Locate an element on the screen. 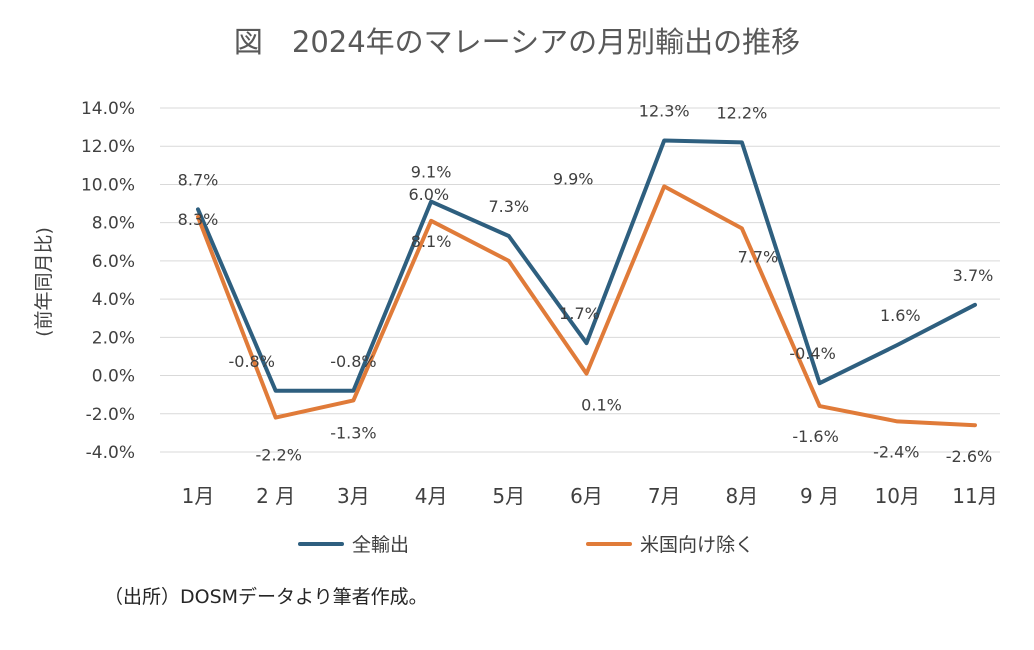 The image size is (1034, 650). y-tick-label: 6.0% is located at coordinates (113, 262).